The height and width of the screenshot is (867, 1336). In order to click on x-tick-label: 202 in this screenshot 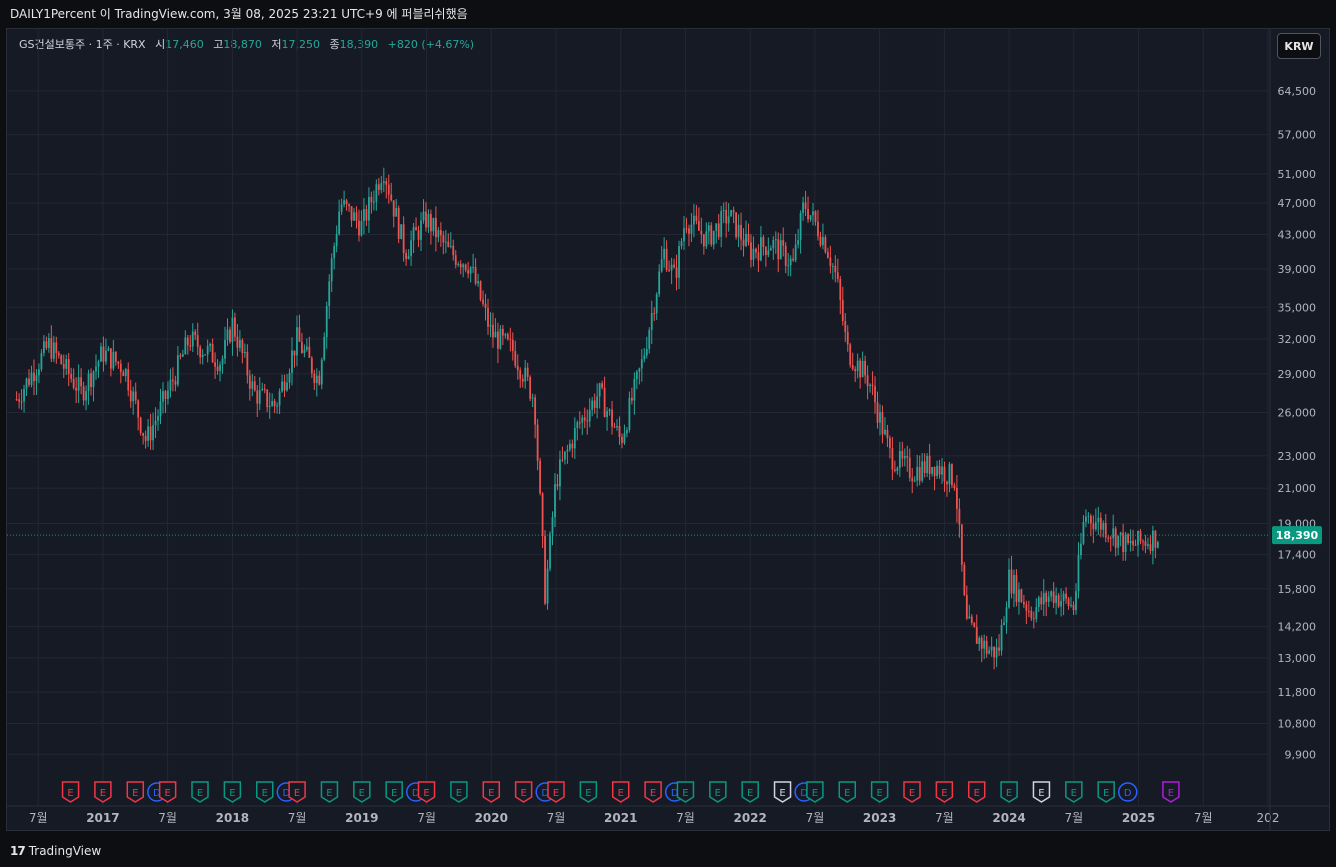, I will do `click(1268, 818)`.